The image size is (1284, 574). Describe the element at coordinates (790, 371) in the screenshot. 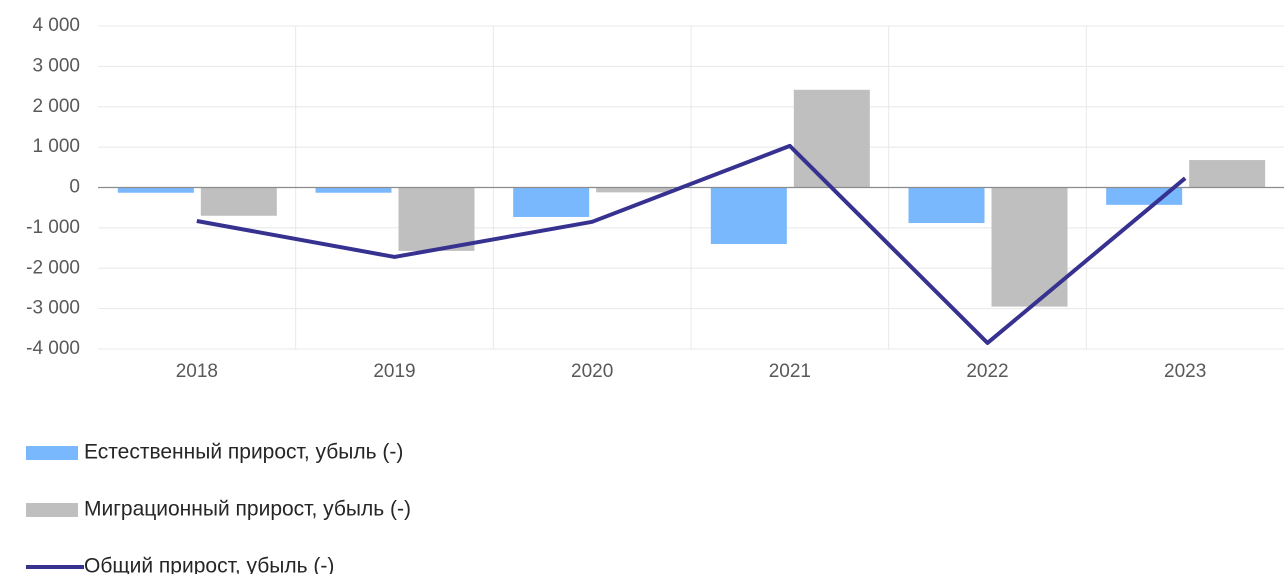

I see `x-tick-label: 2021` at that location.